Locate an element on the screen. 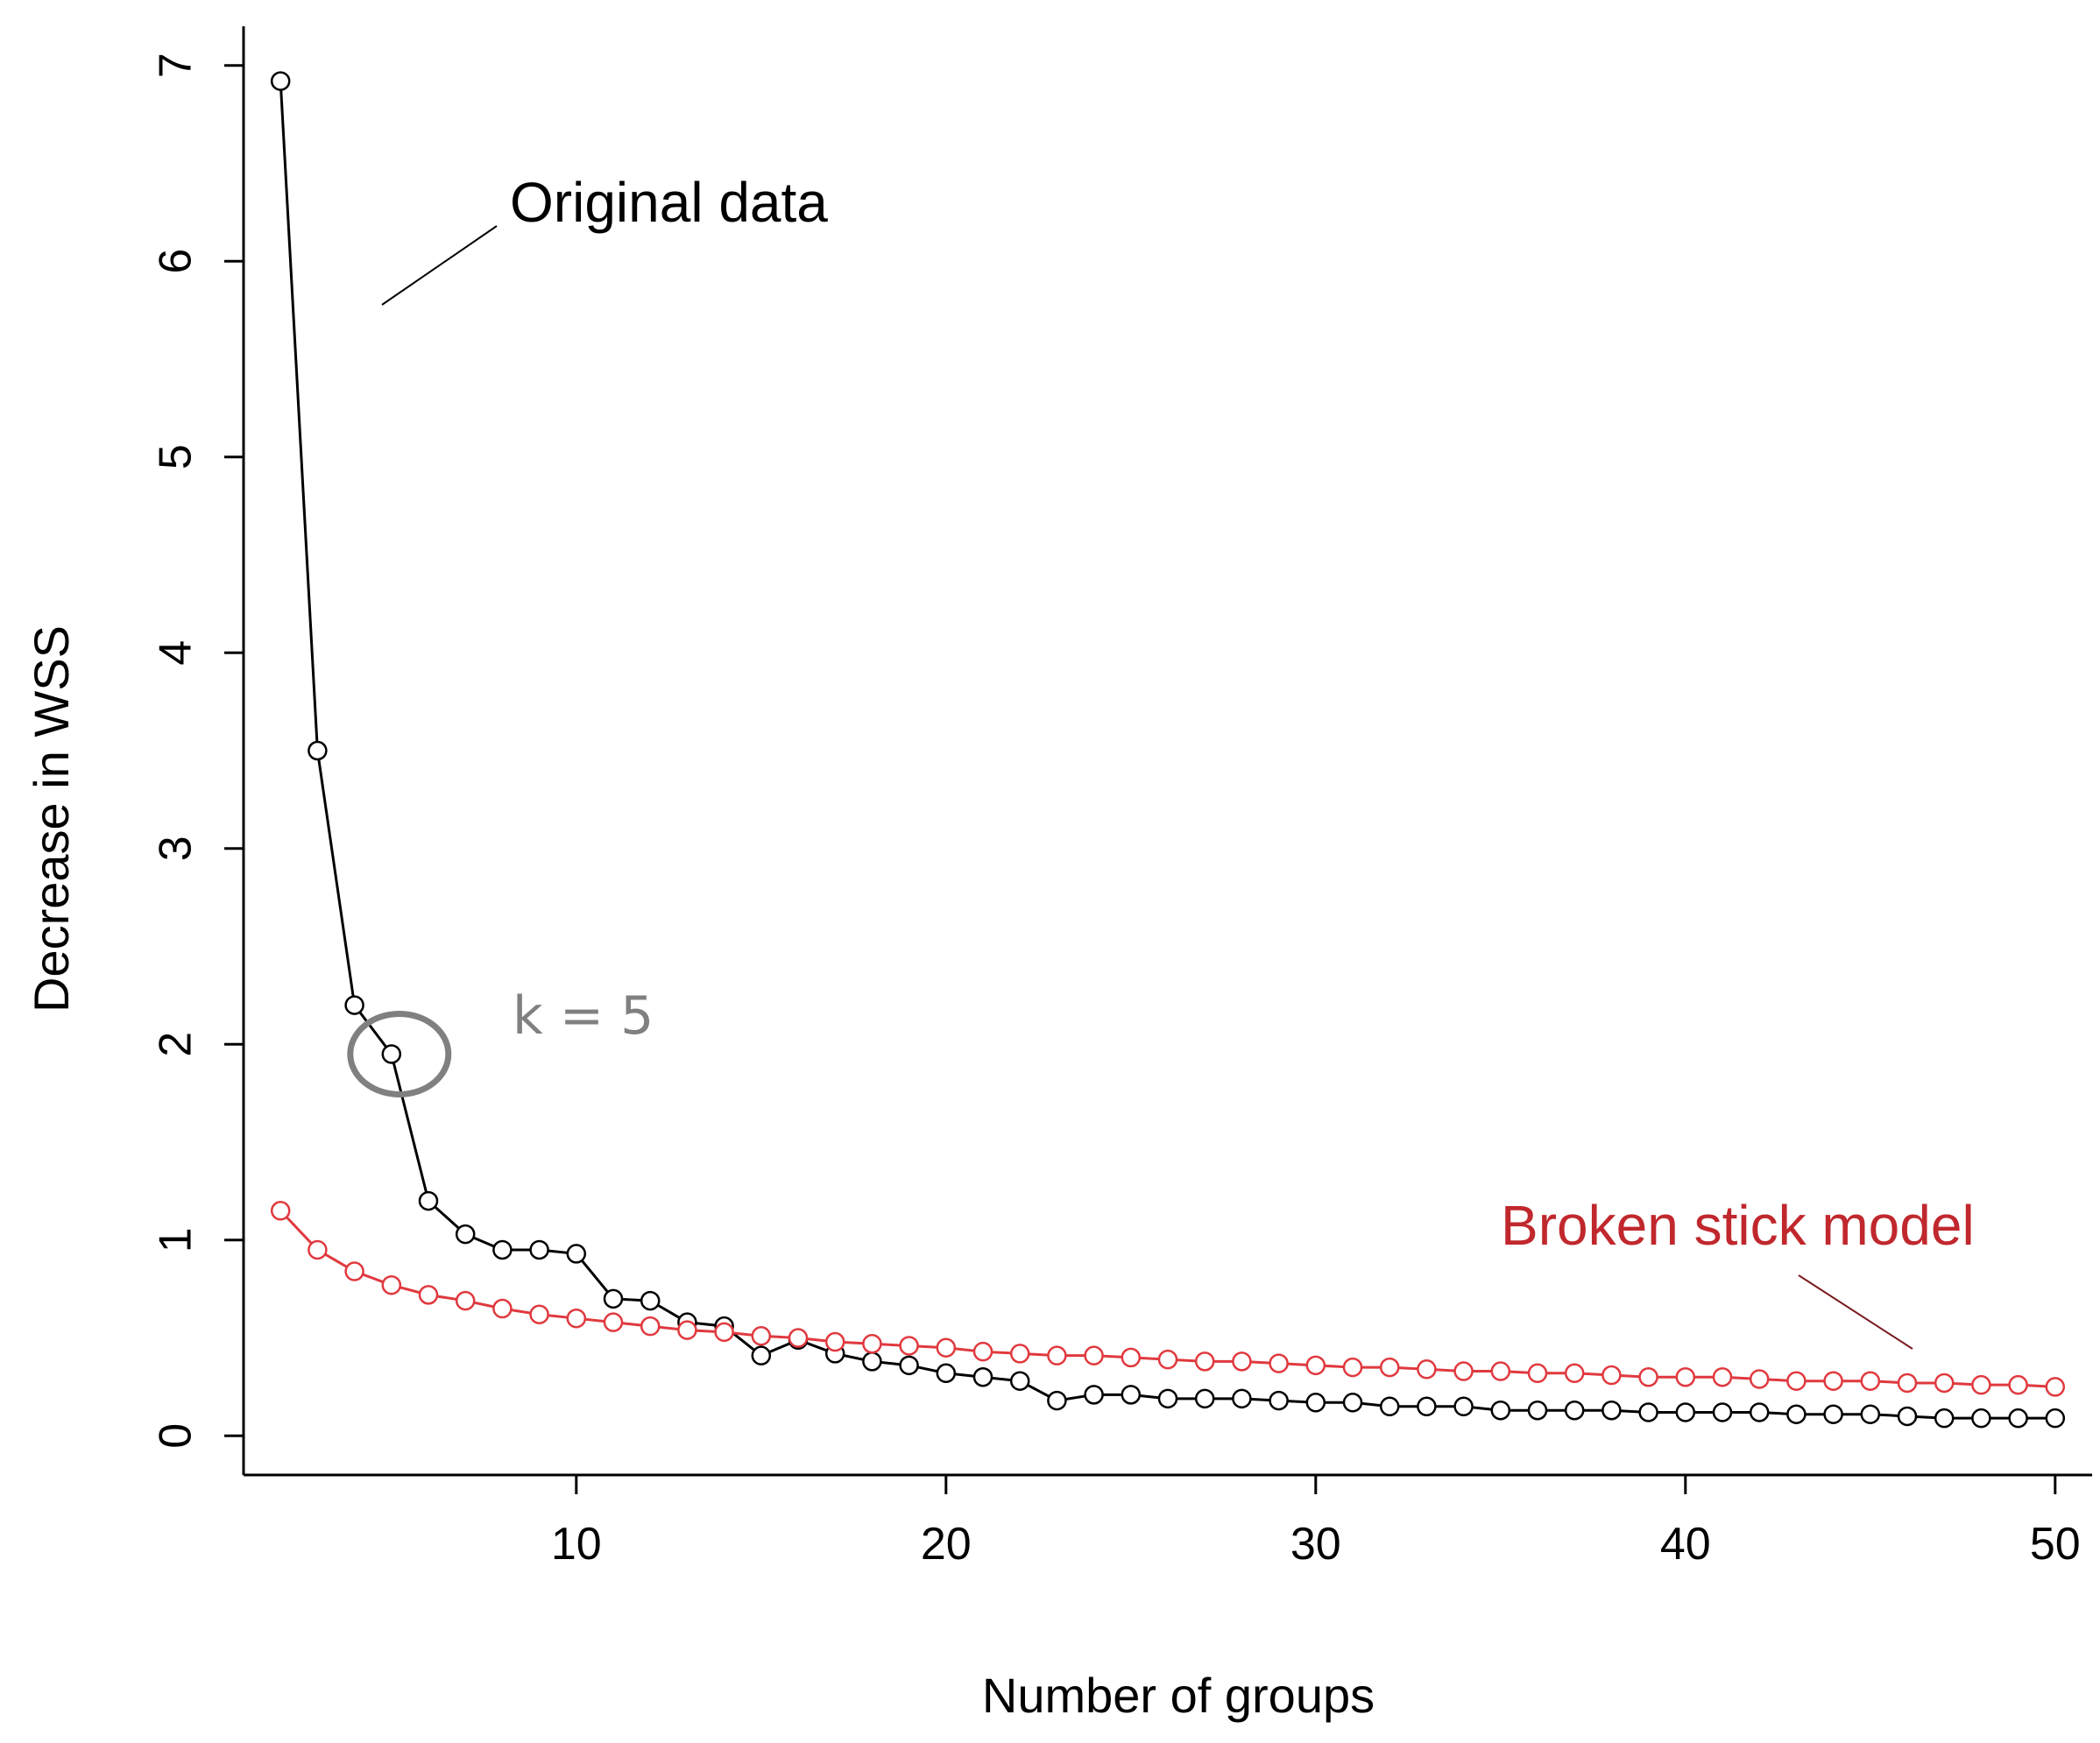  annotation-k5-highlight is located at coordinates (399, 1053).